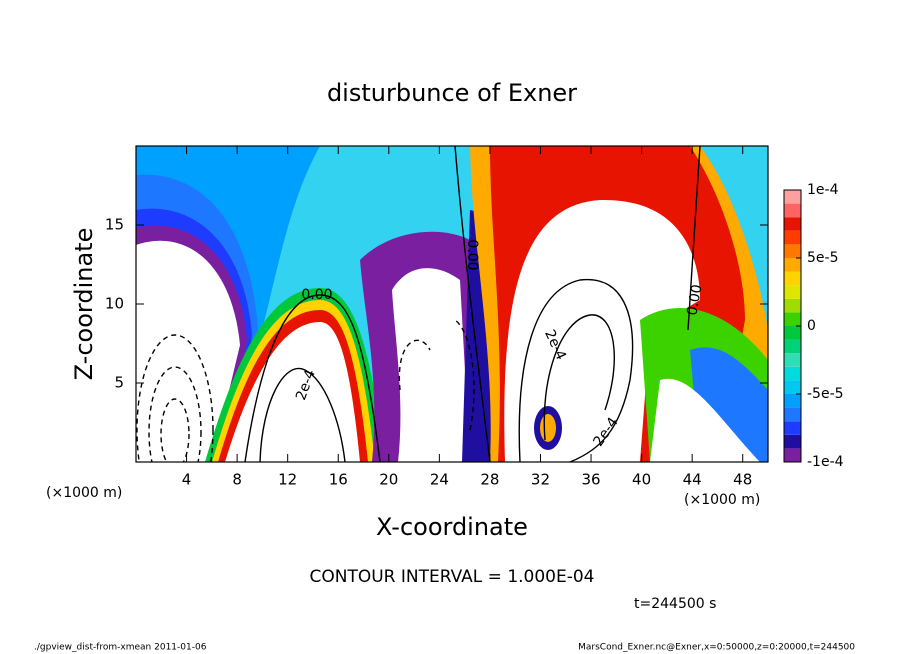  What do you see at coordinates (825, 462) in the screenshot?
I see `colorbar-tick-label: -1e-4` at bounding box center [825, 462].